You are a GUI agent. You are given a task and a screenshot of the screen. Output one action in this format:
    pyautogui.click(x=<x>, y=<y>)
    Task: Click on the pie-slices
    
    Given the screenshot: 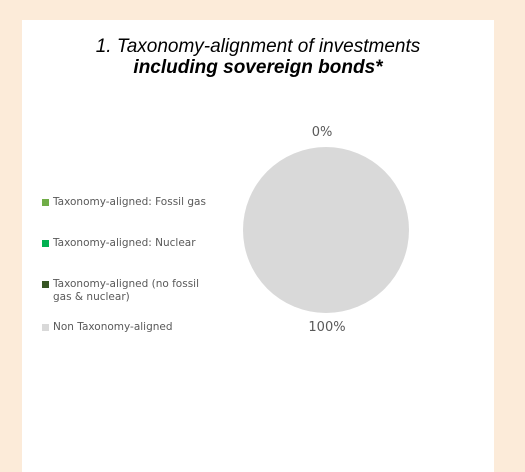 What is the action you would take?
    pyautogui.click(x=326, y=230)
    